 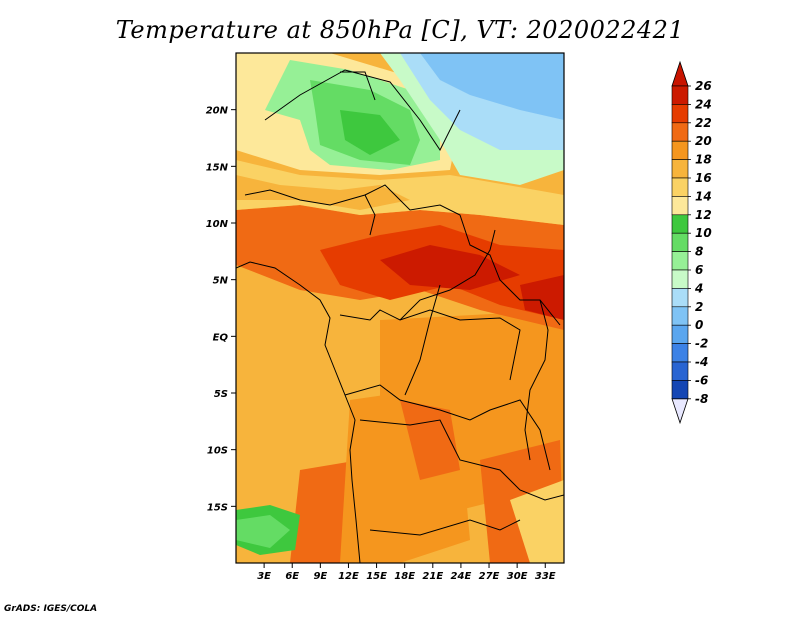 I want to click on colorbar-label: 26, so click(x=703, y=86).